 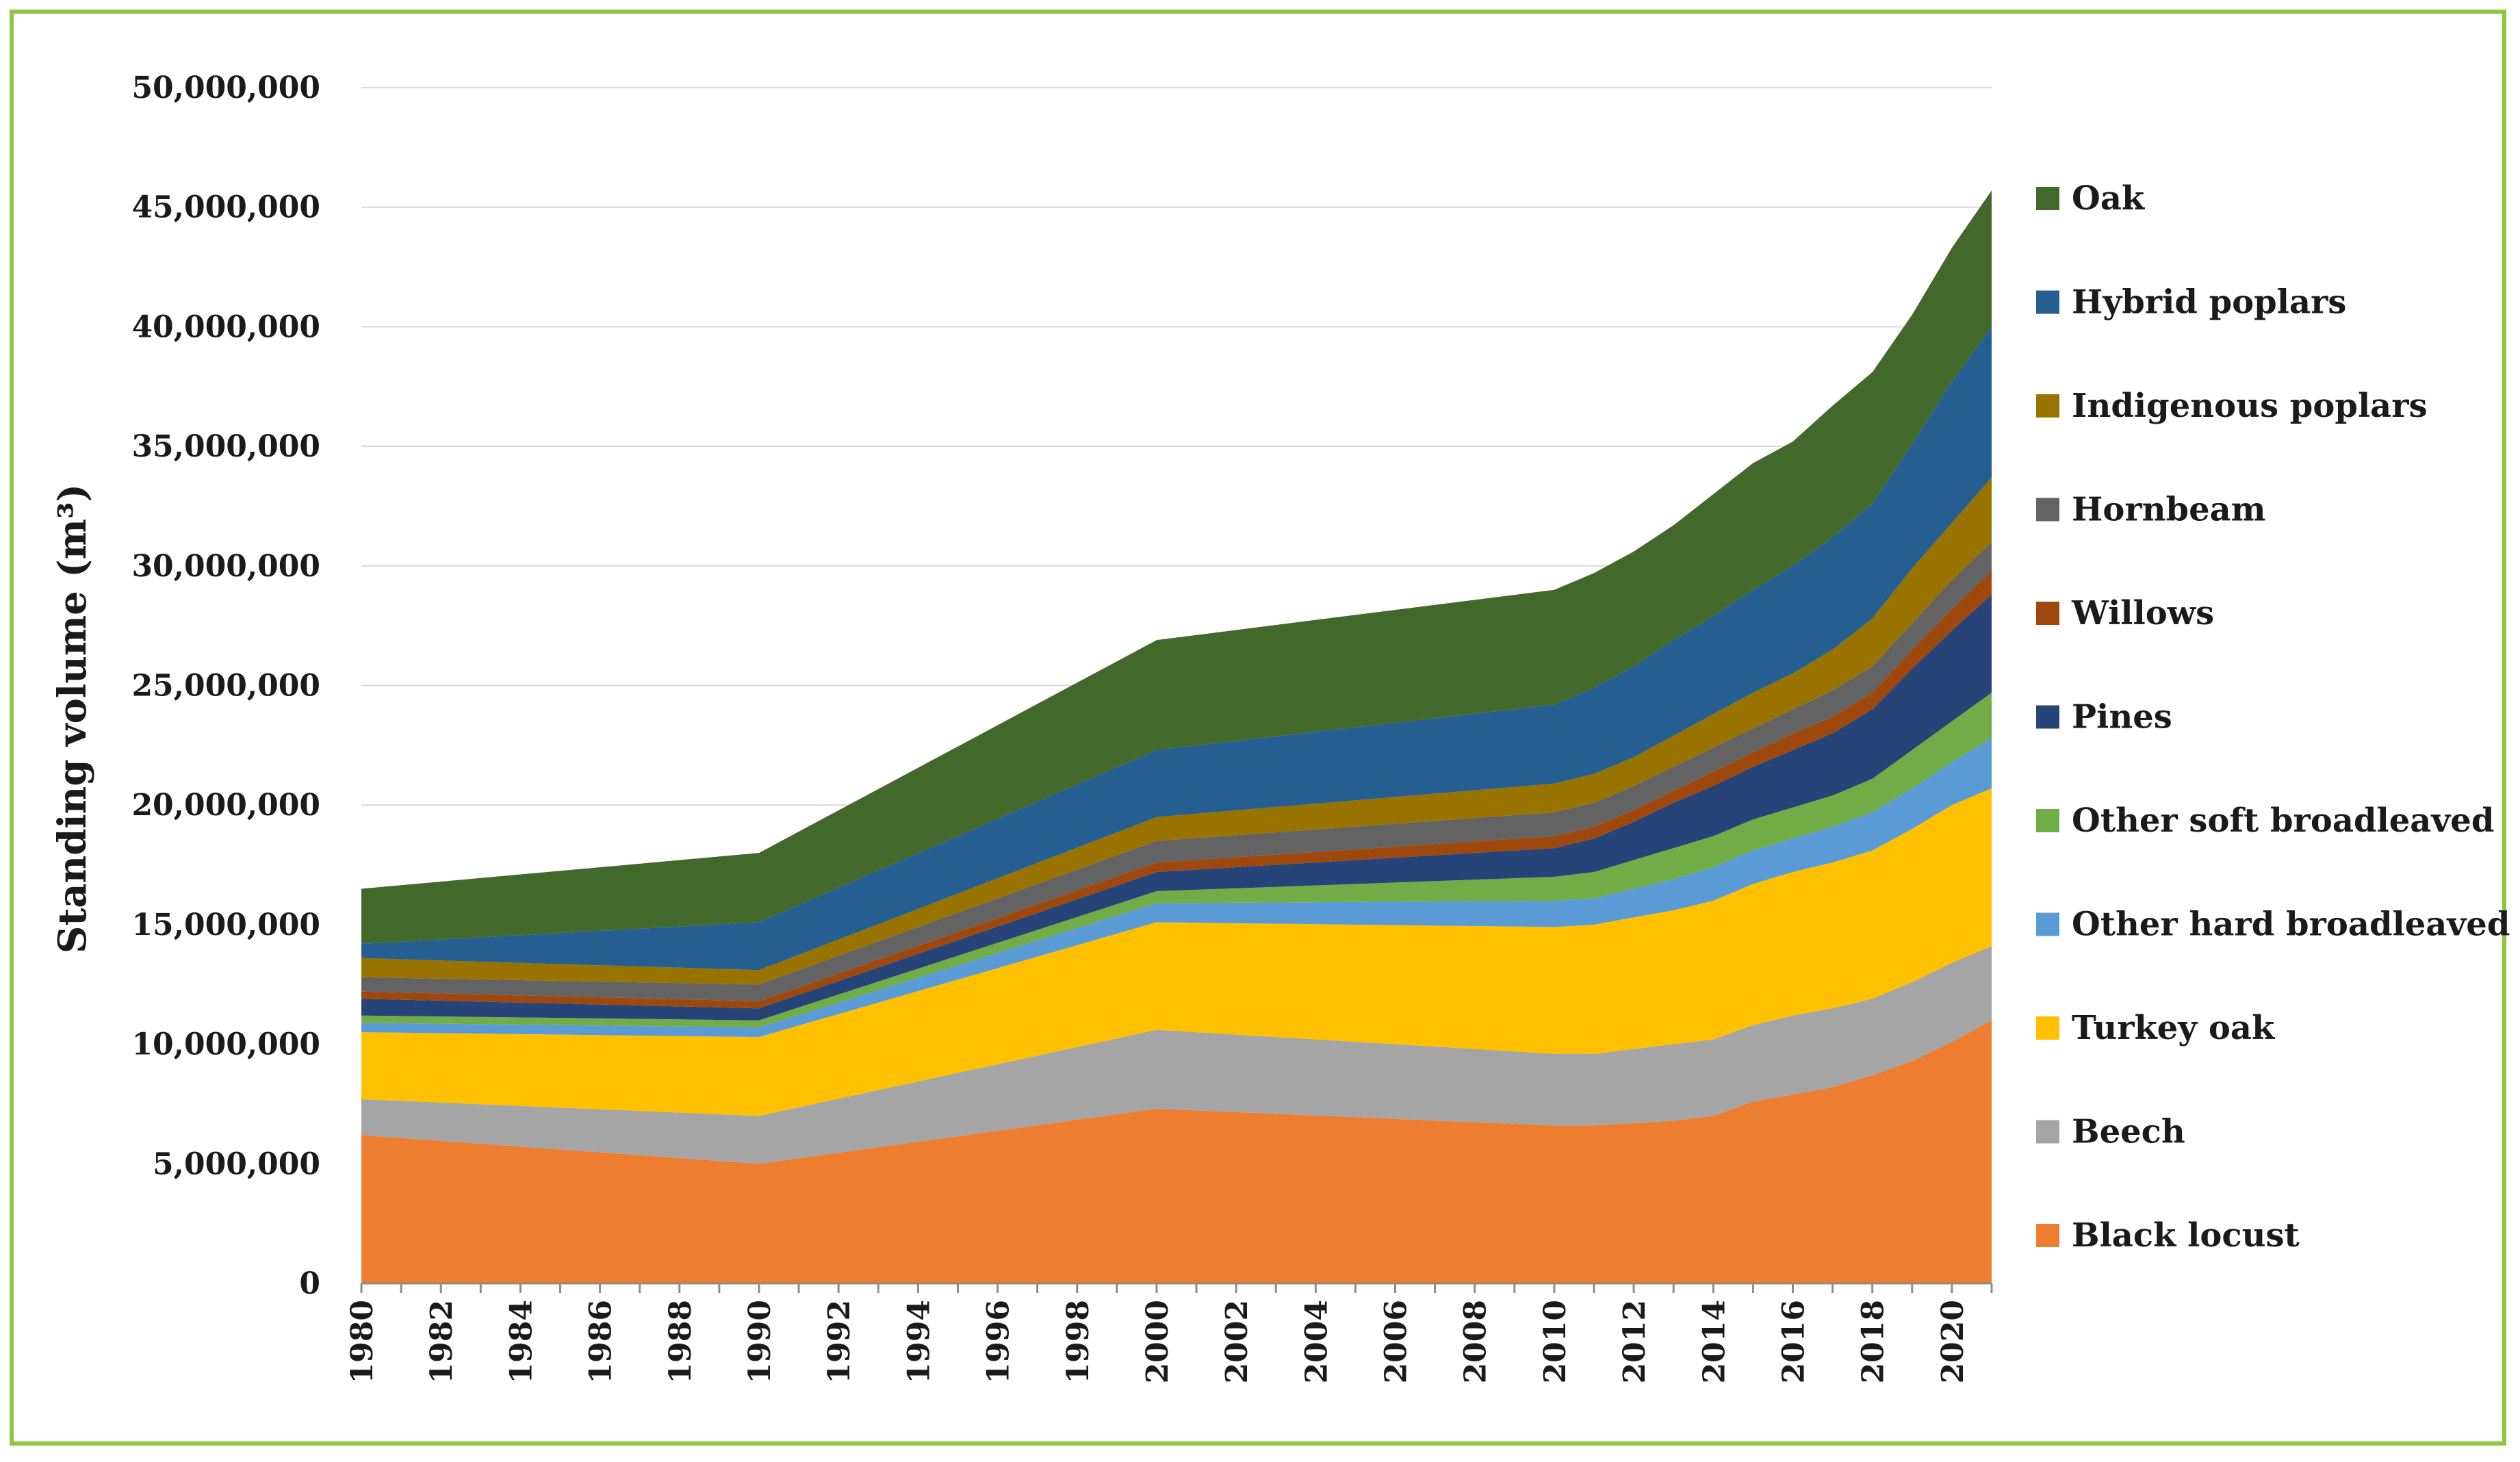 I want to click on legend-label: Pines, so click(x=2122, y=717).